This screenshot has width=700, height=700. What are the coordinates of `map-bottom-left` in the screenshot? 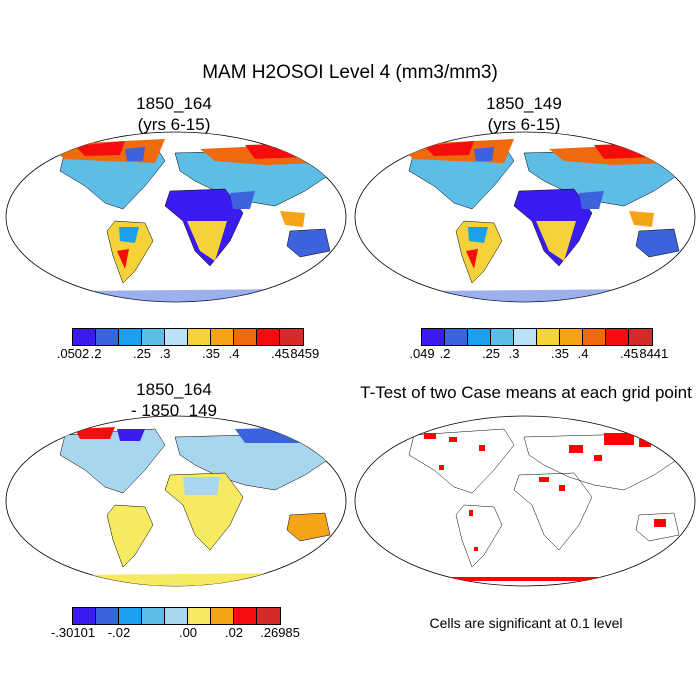 It's located at (176, 501).